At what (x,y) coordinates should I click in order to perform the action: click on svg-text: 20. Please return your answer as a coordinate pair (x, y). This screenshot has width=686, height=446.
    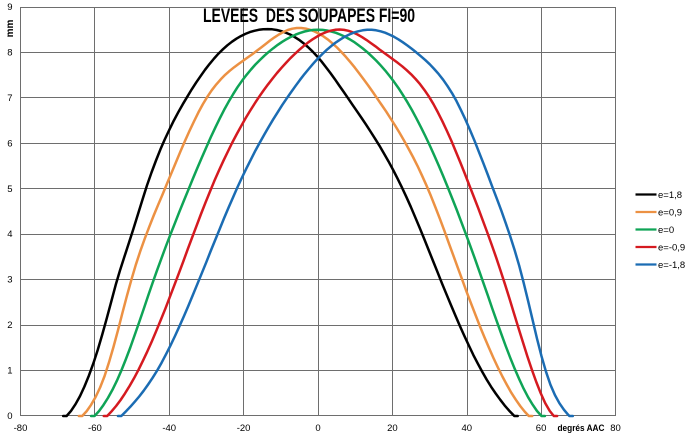
    Looking at the image, I should click on (392, 428).